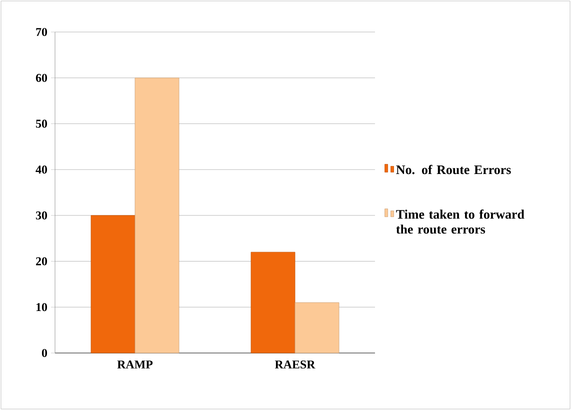  What do you see at coordinates (45, 353) in the screenshot?
I see `y-tick-label: 0` at bounding box center [45, 353].